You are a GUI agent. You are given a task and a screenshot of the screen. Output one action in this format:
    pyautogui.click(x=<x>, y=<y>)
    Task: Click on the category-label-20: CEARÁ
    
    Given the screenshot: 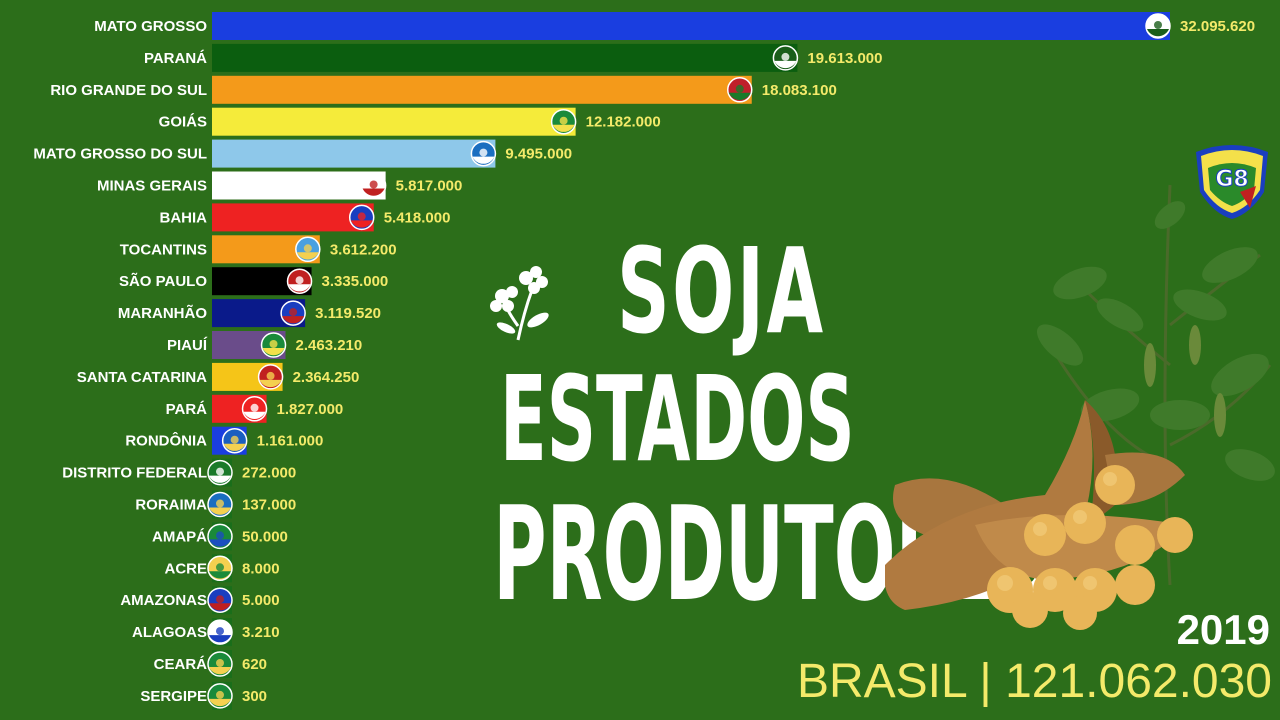 What is the action you would take?
    pyautogui.click(x=181, y=664)
    